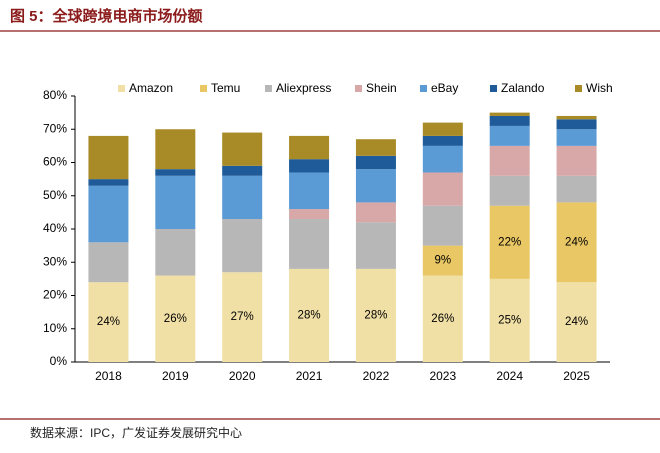 Image resolution: width=660 pixels, height=453 pixels. What do you see at coordinates (55, 162) in the screenshot?
I see `y-tick-label: 60%` at bounding box center [55, 162].